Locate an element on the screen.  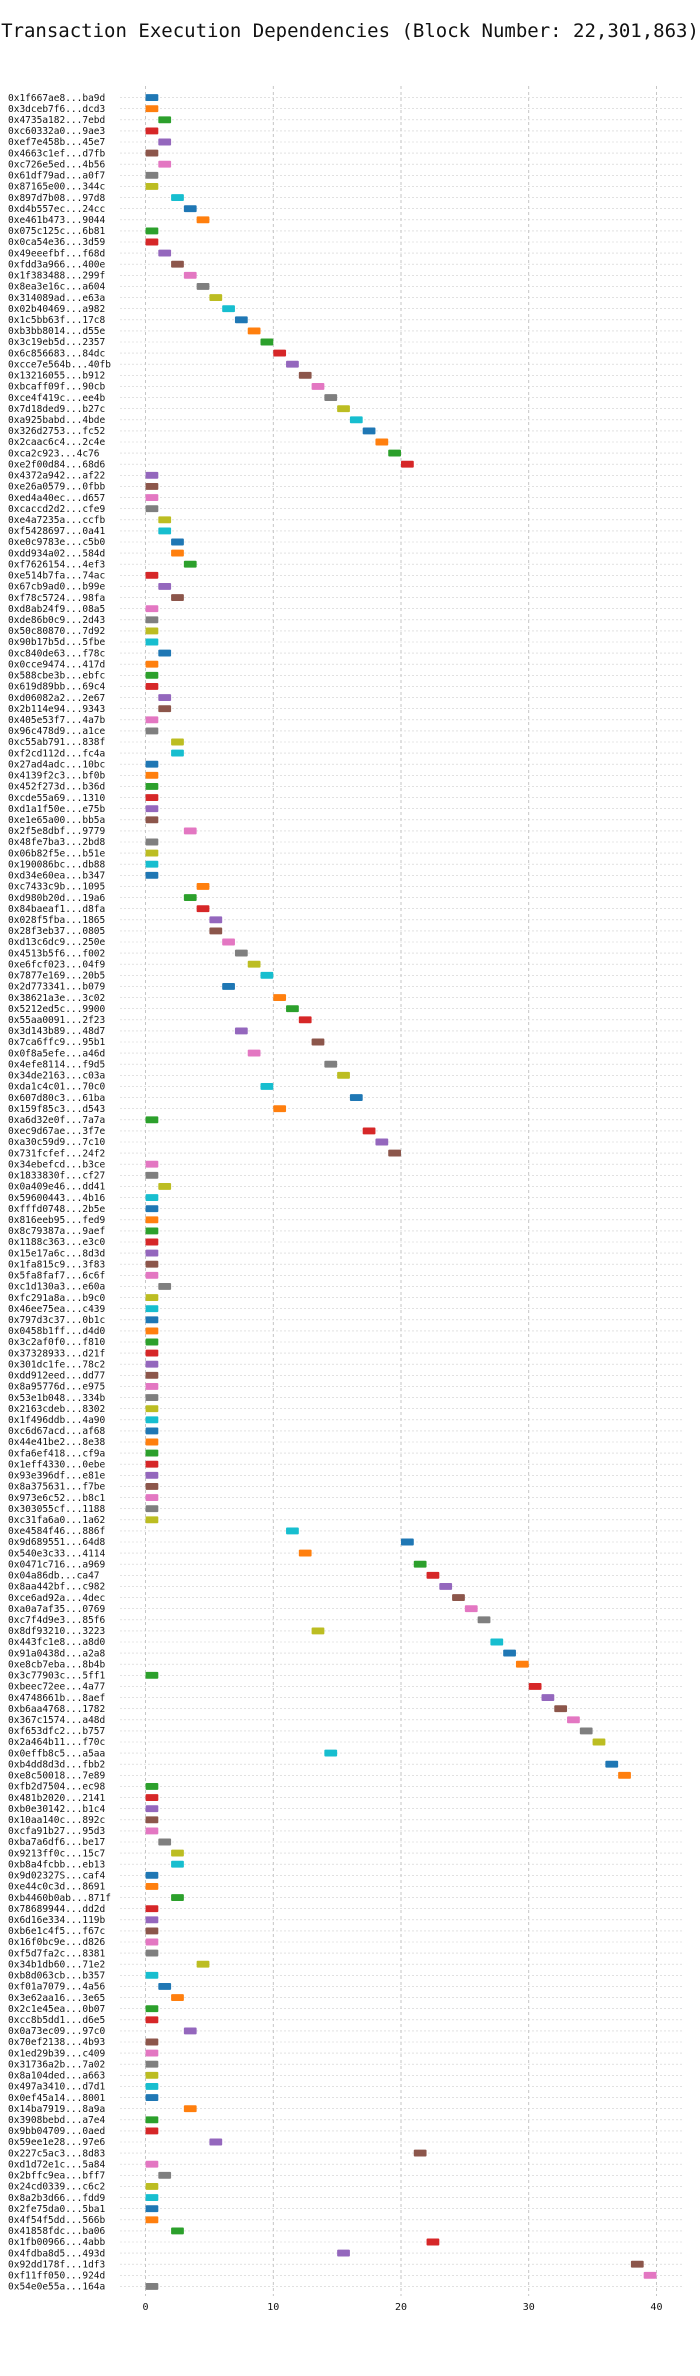
row-label: 0x53e1b048...334b is located at coordinates (57, 1398).